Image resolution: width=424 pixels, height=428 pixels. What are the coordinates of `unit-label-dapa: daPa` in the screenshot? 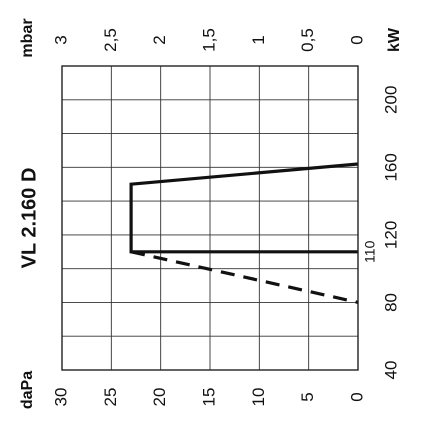 It's located at (27, 390).